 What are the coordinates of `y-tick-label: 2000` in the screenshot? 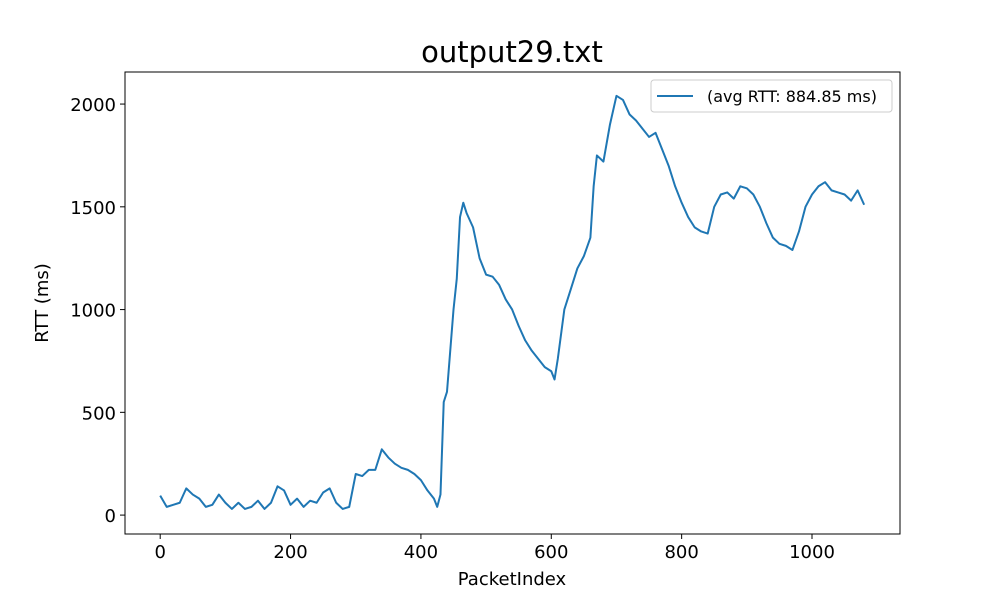 It's located at (93, 105).